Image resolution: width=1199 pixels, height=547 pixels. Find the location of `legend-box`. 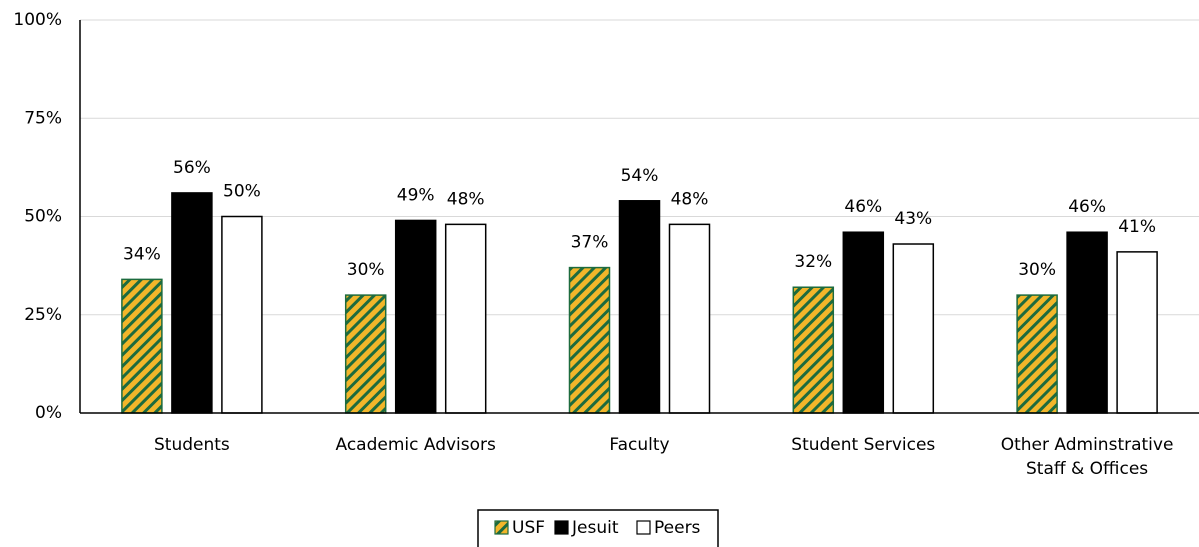

legend-box is located at coordinates (598, 528).